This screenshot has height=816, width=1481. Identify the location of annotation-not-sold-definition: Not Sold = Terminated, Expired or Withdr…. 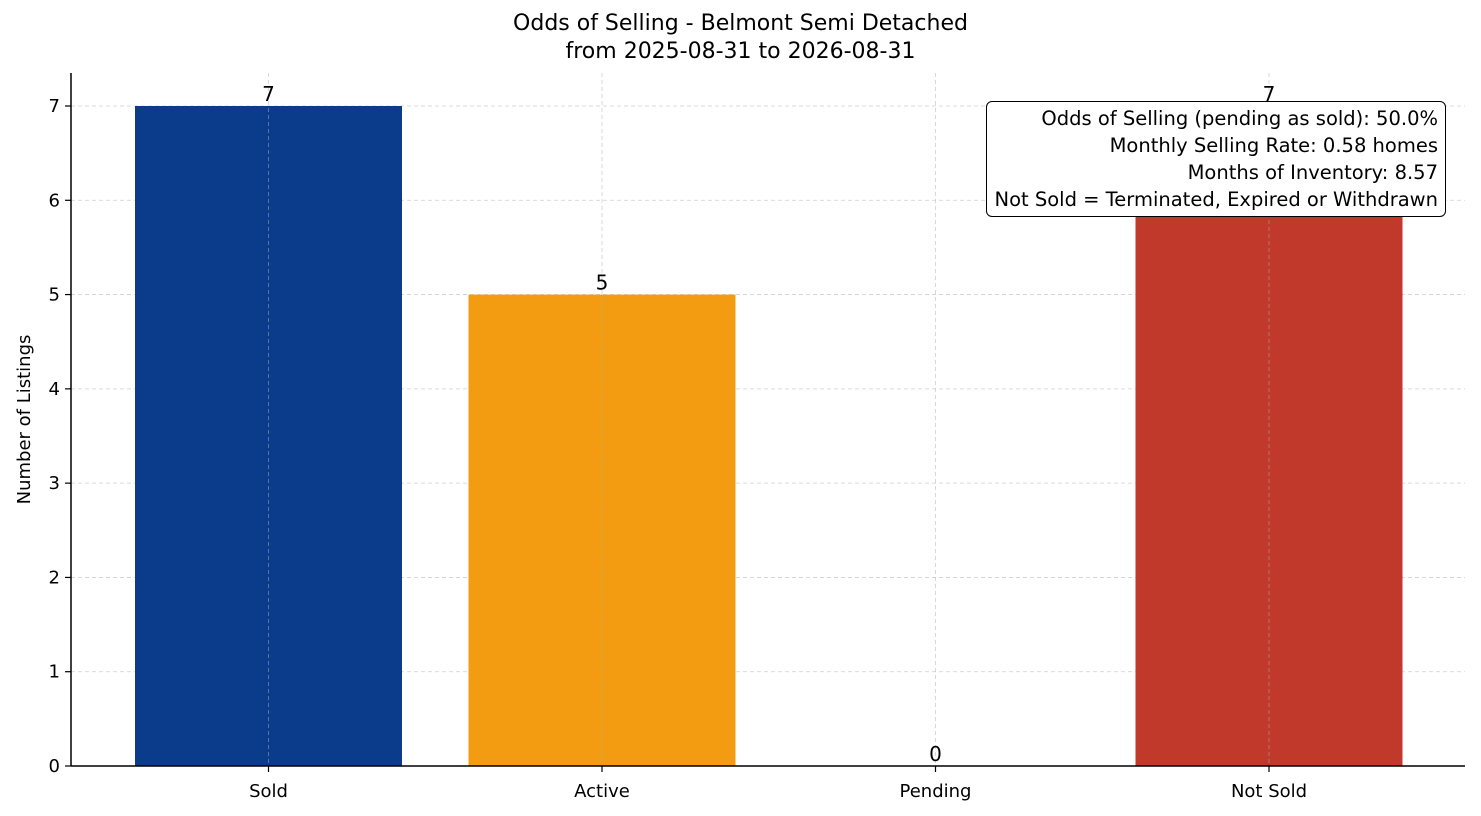
(1216, 199).